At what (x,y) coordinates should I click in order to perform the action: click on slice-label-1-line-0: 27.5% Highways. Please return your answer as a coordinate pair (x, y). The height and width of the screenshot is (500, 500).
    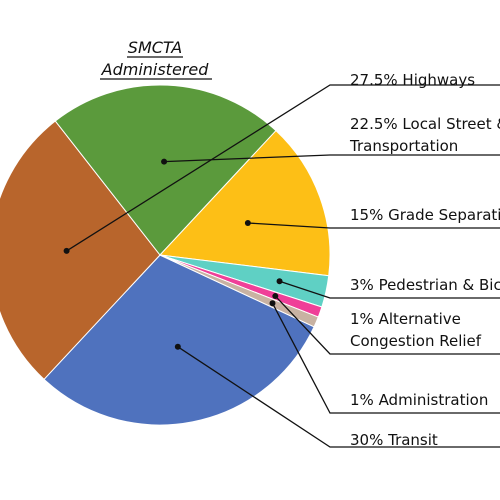
    Looking at the image, I should click on (412, 80).